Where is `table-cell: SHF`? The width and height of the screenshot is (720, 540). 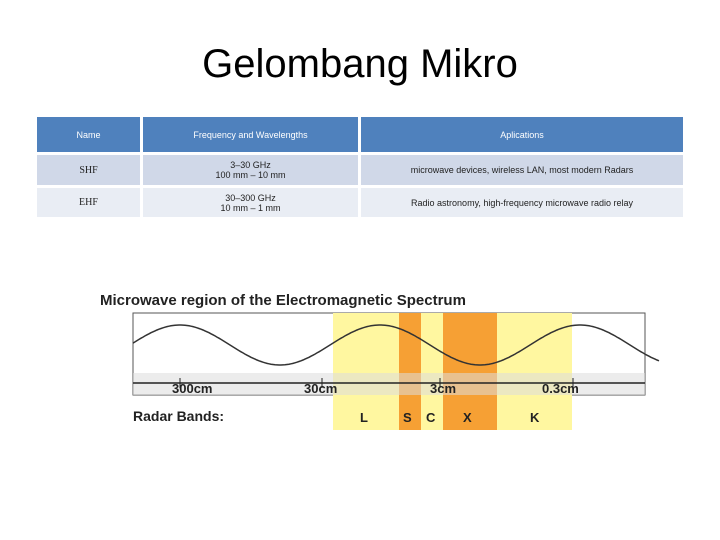
table-cell: SHF is located at coordinates (88, 170).